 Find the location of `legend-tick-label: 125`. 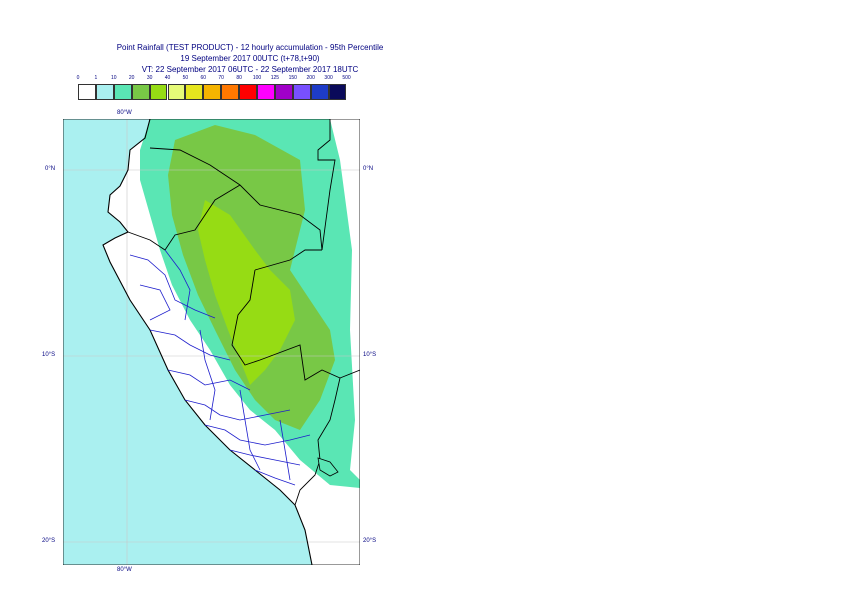

legend-tick-label: 125 is located at coordinates (275, 78).